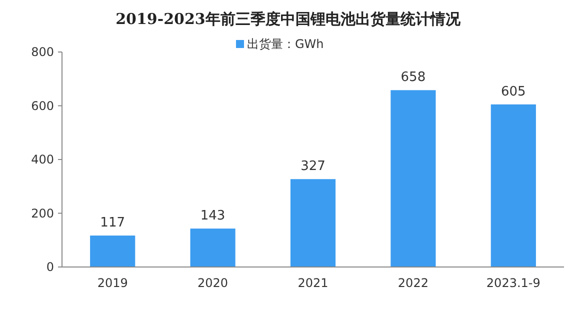 The height and width of the screenshot is (326, 576). I want to click on y-tick-label: 200, so click(42, 213).